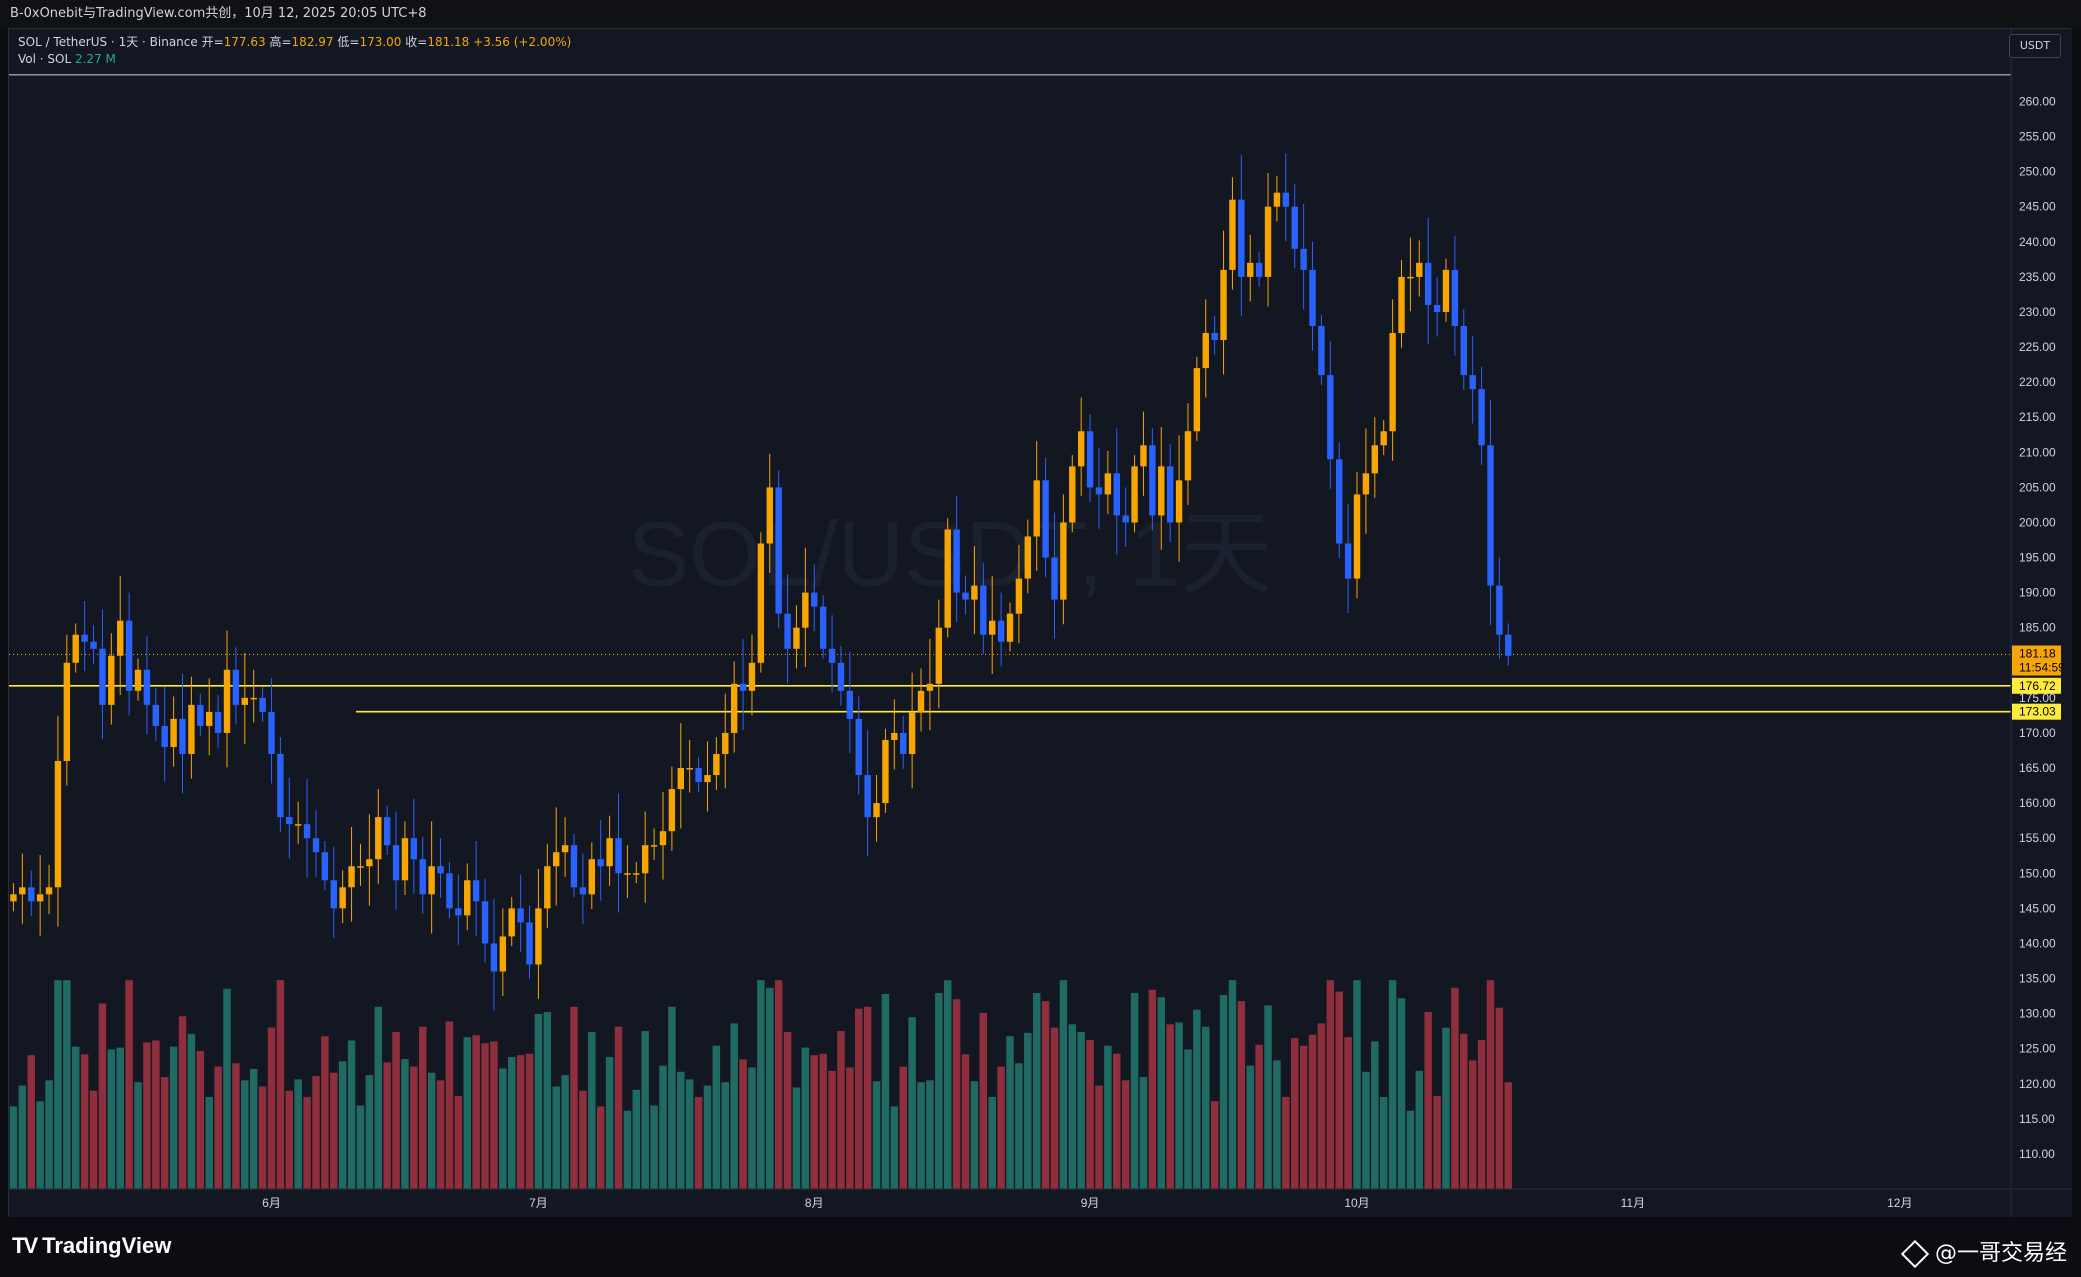  What do you see at coordinates (380, 42) in the screenshot?
I see `legend-low: 173.00` at bounding box center [380, 42].